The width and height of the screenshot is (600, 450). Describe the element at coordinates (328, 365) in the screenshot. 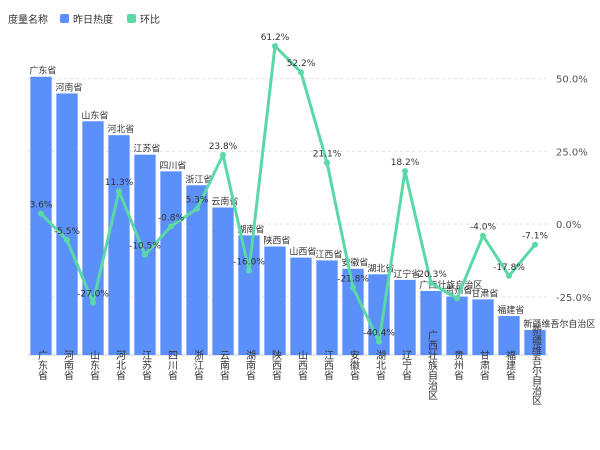

I see `x-tick-label: 江西省` at that location.